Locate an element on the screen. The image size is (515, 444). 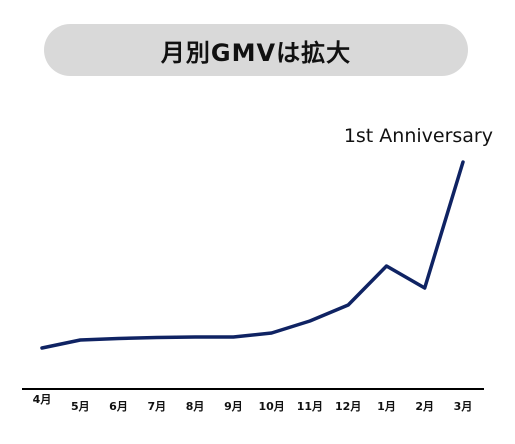
annotation-1st-anniversary: 1st Anniversary is located at coordinates (418, 136).